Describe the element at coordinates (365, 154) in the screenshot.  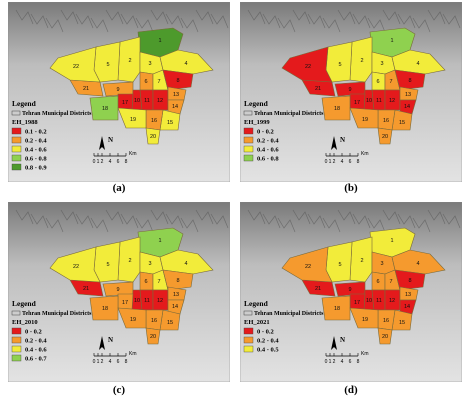
I see `svg-text: Km` at that location.